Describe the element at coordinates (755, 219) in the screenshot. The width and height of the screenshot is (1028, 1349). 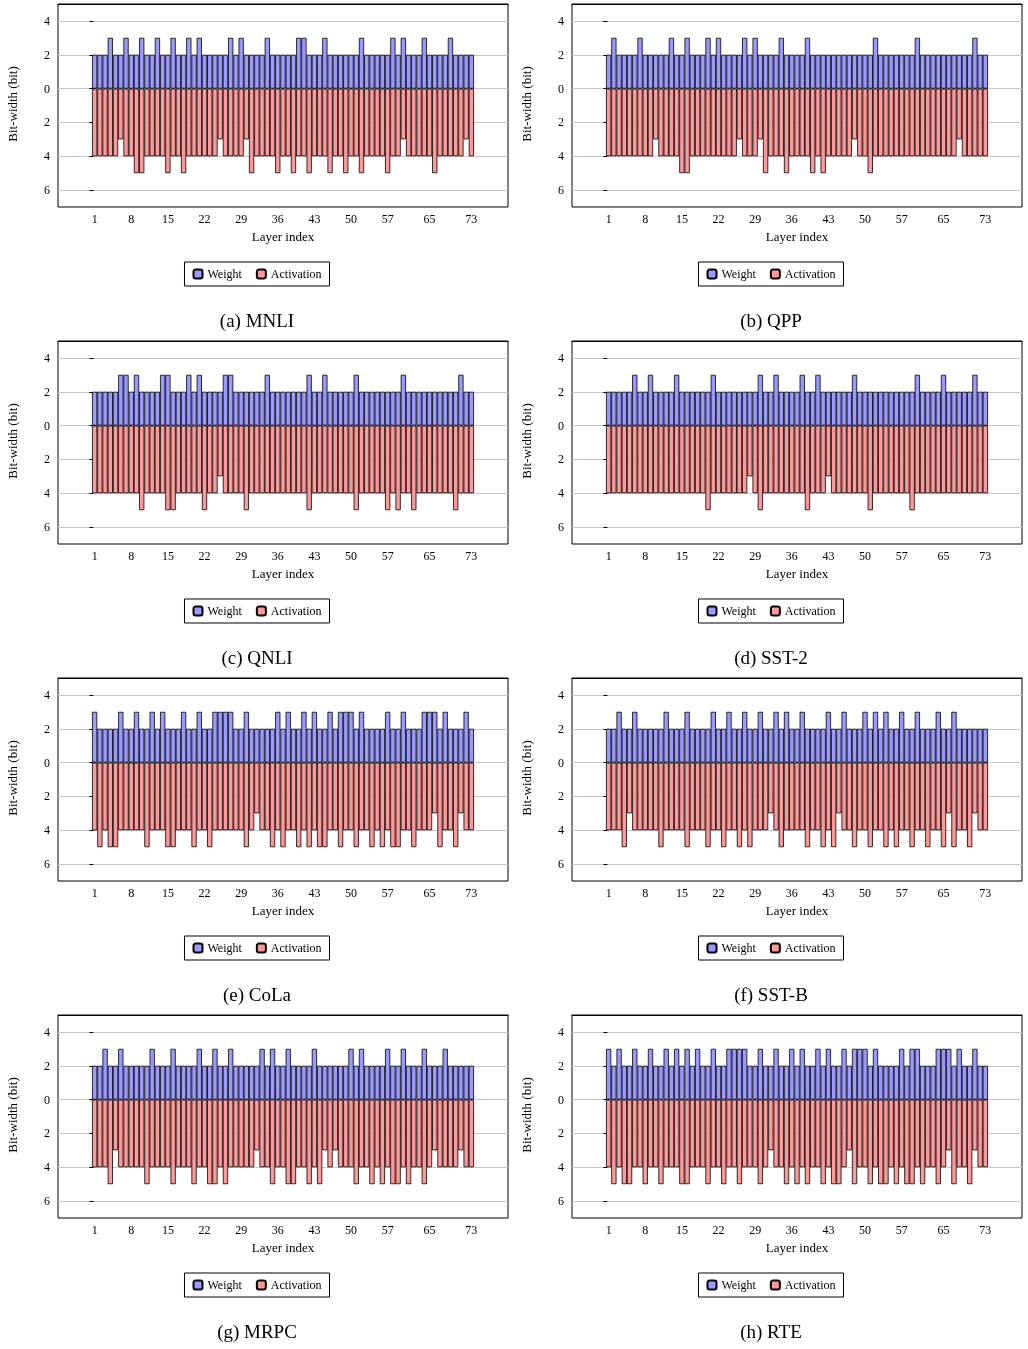
I see `x-tick-label: 29` at that location.